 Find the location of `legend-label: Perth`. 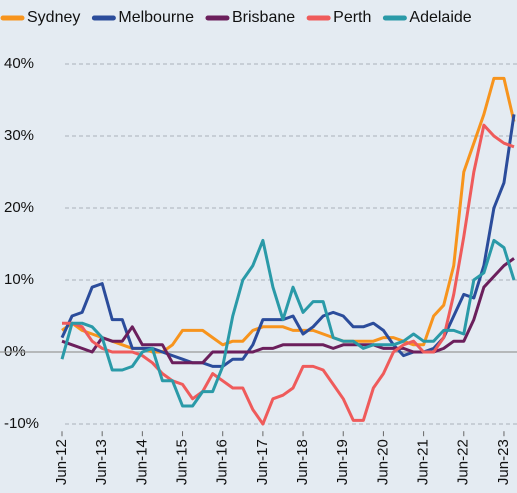

legend-label: Perth is located at coordinates (352, 17).